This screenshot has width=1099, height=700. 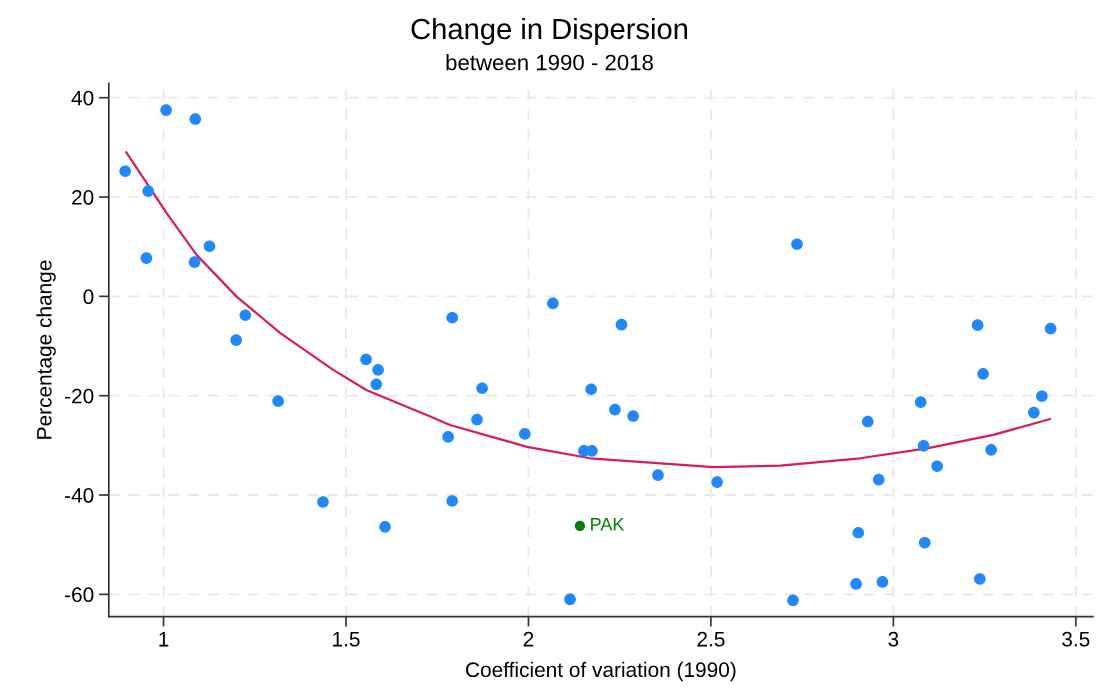 I want to click on series-label: PAK, so click(x=608, y=524).